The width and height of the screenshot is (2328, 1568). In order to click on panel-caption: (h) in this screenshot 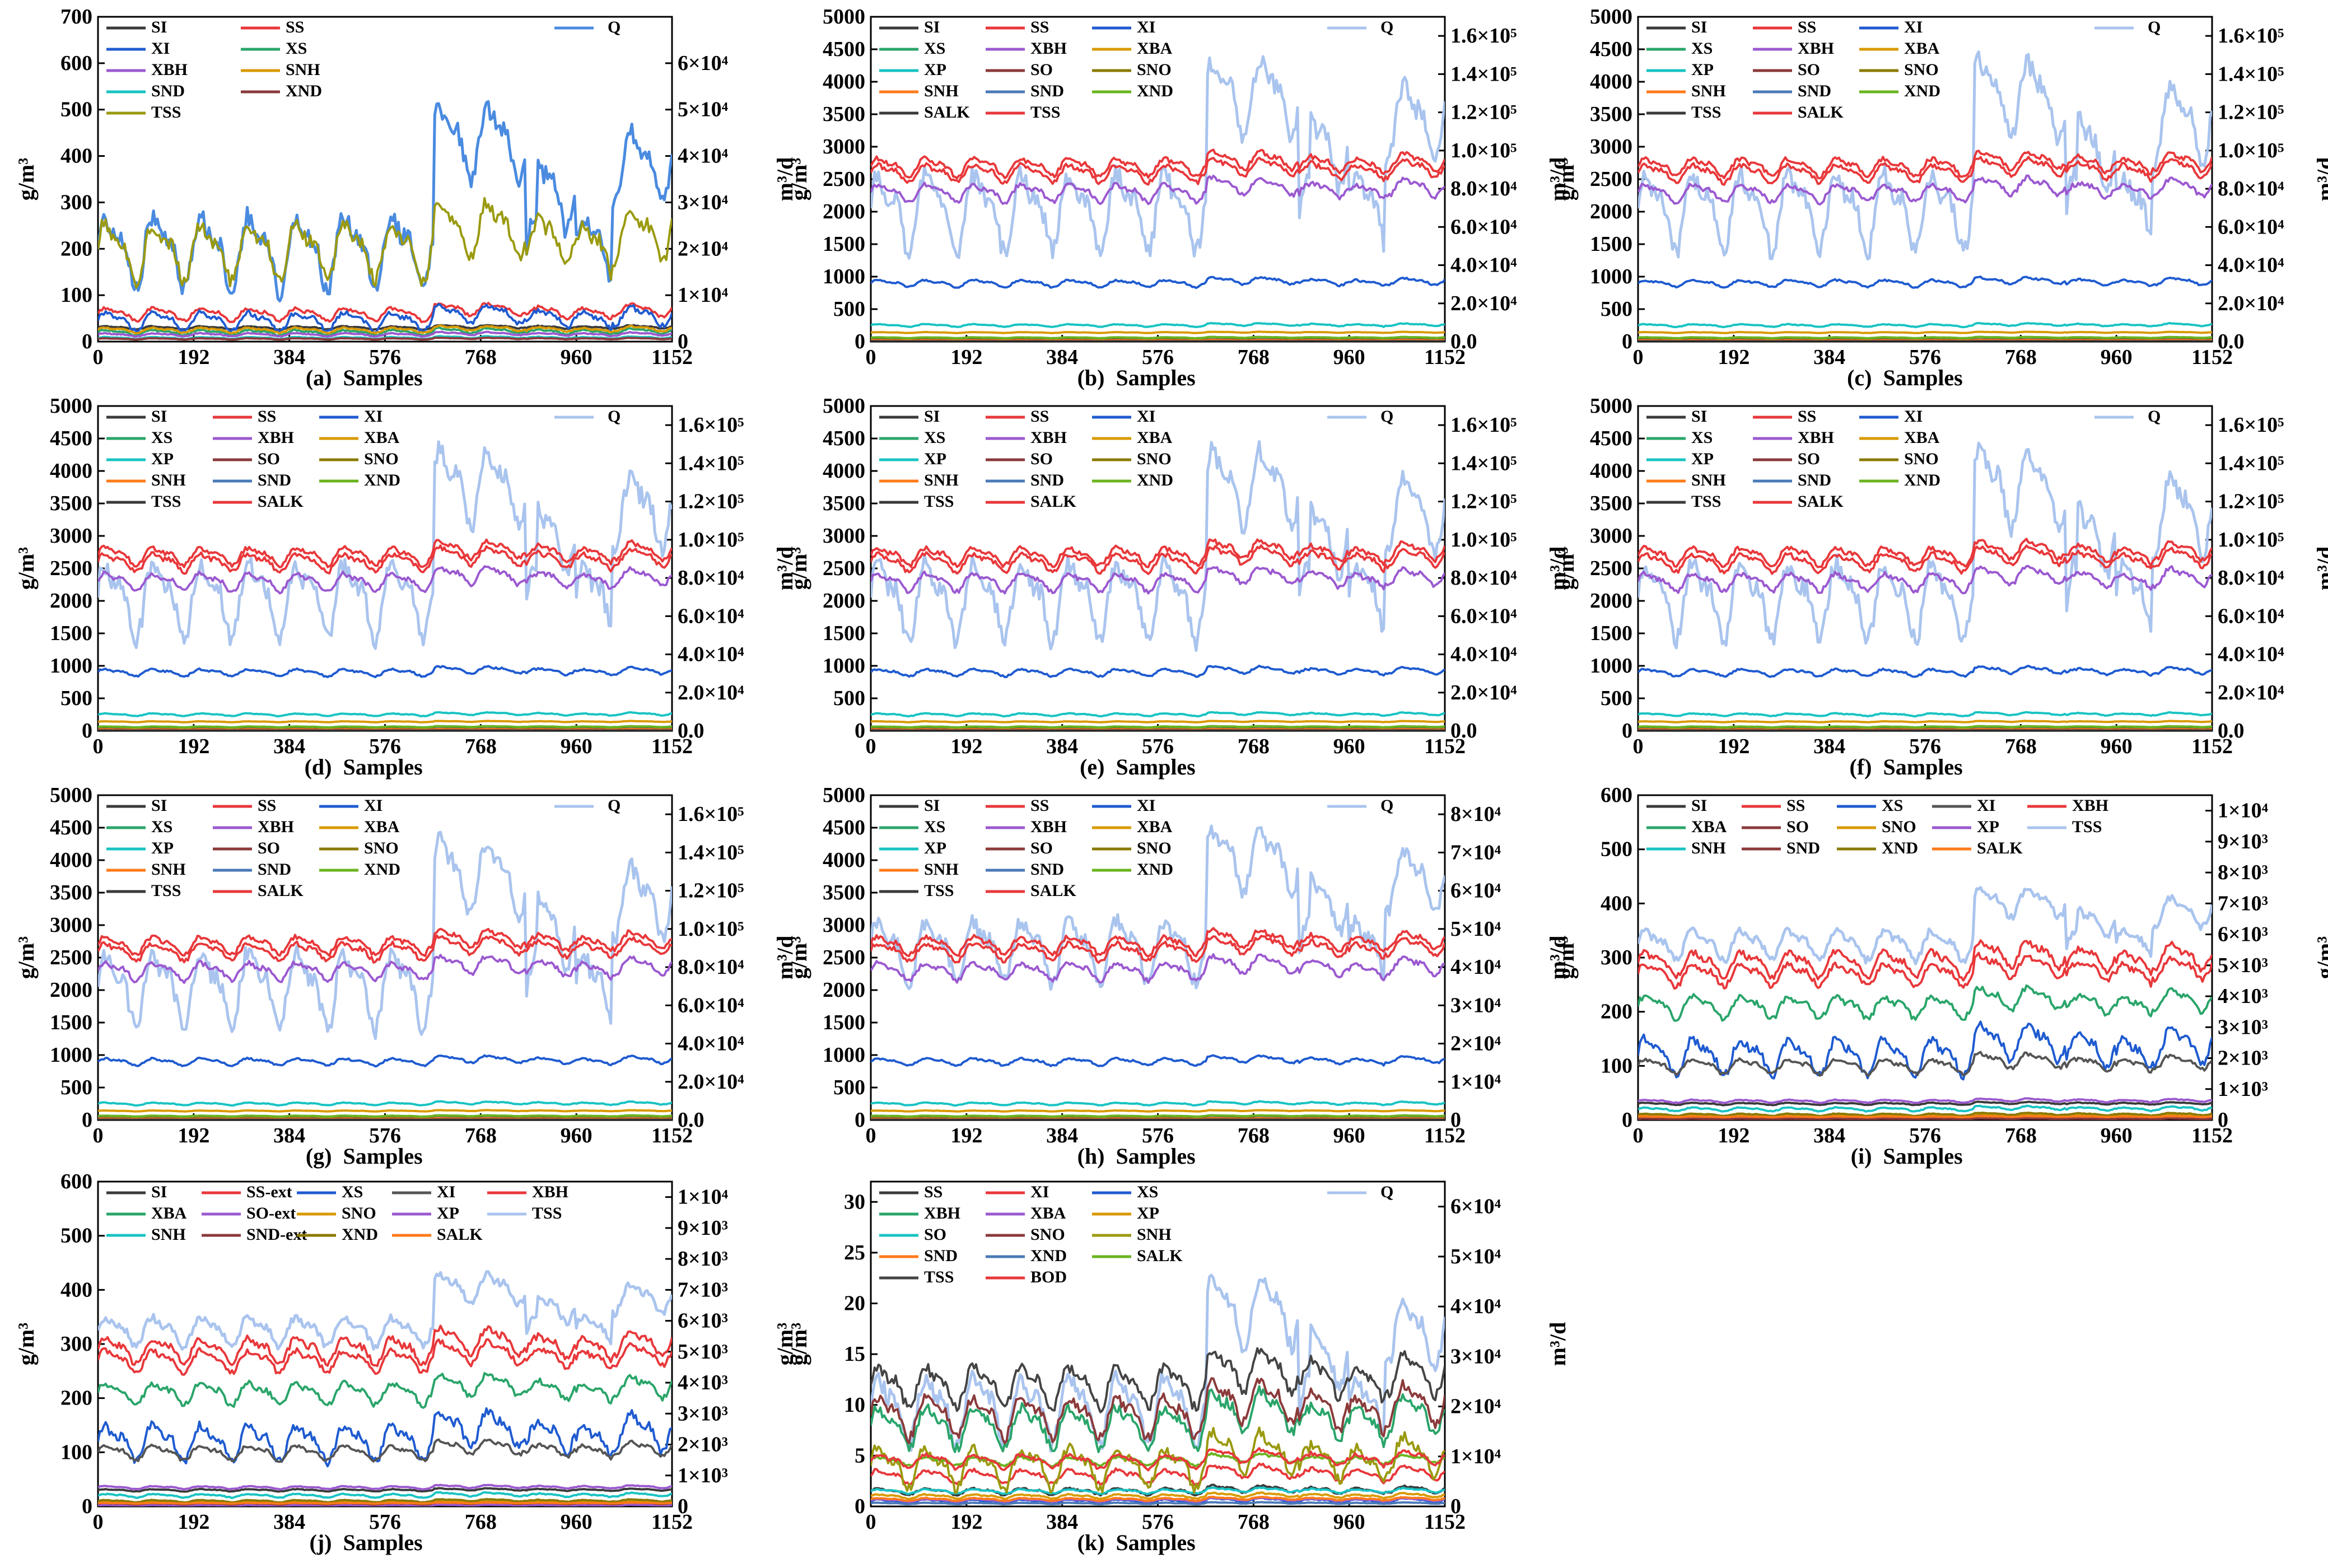, I will do `click(1091, 1157)`.